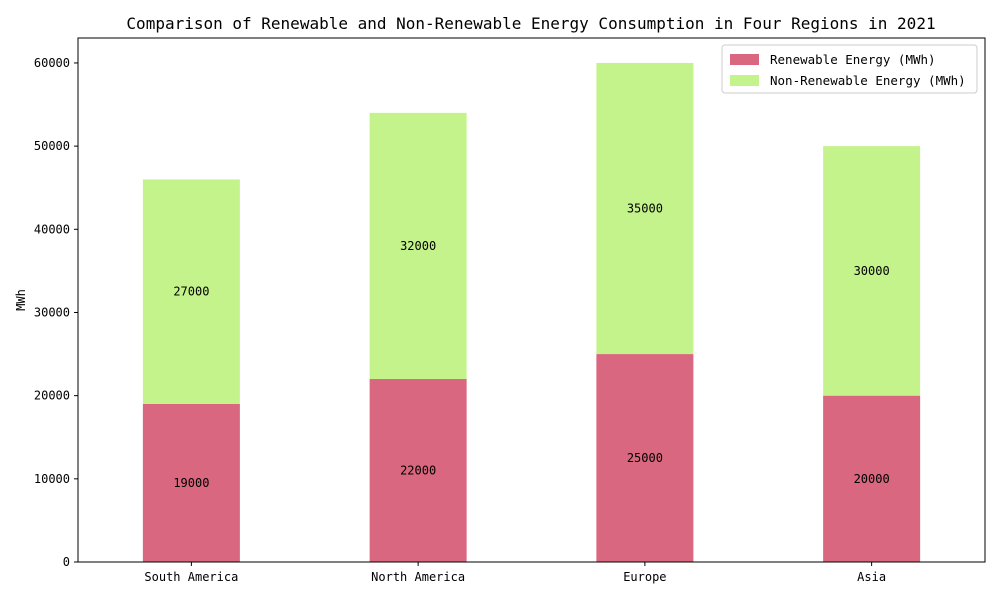  I want to click on x-tick-label: Asia, so click(871, 577).